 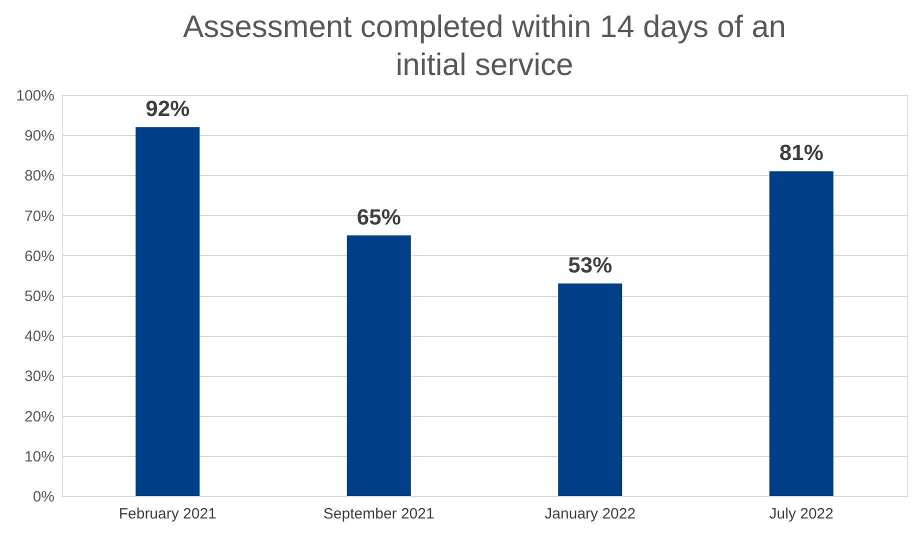 What do you see at coordinates (167, 514) in the screenshot?
I see `x-tick-label: February 2021` at bounding box center [167, 514].